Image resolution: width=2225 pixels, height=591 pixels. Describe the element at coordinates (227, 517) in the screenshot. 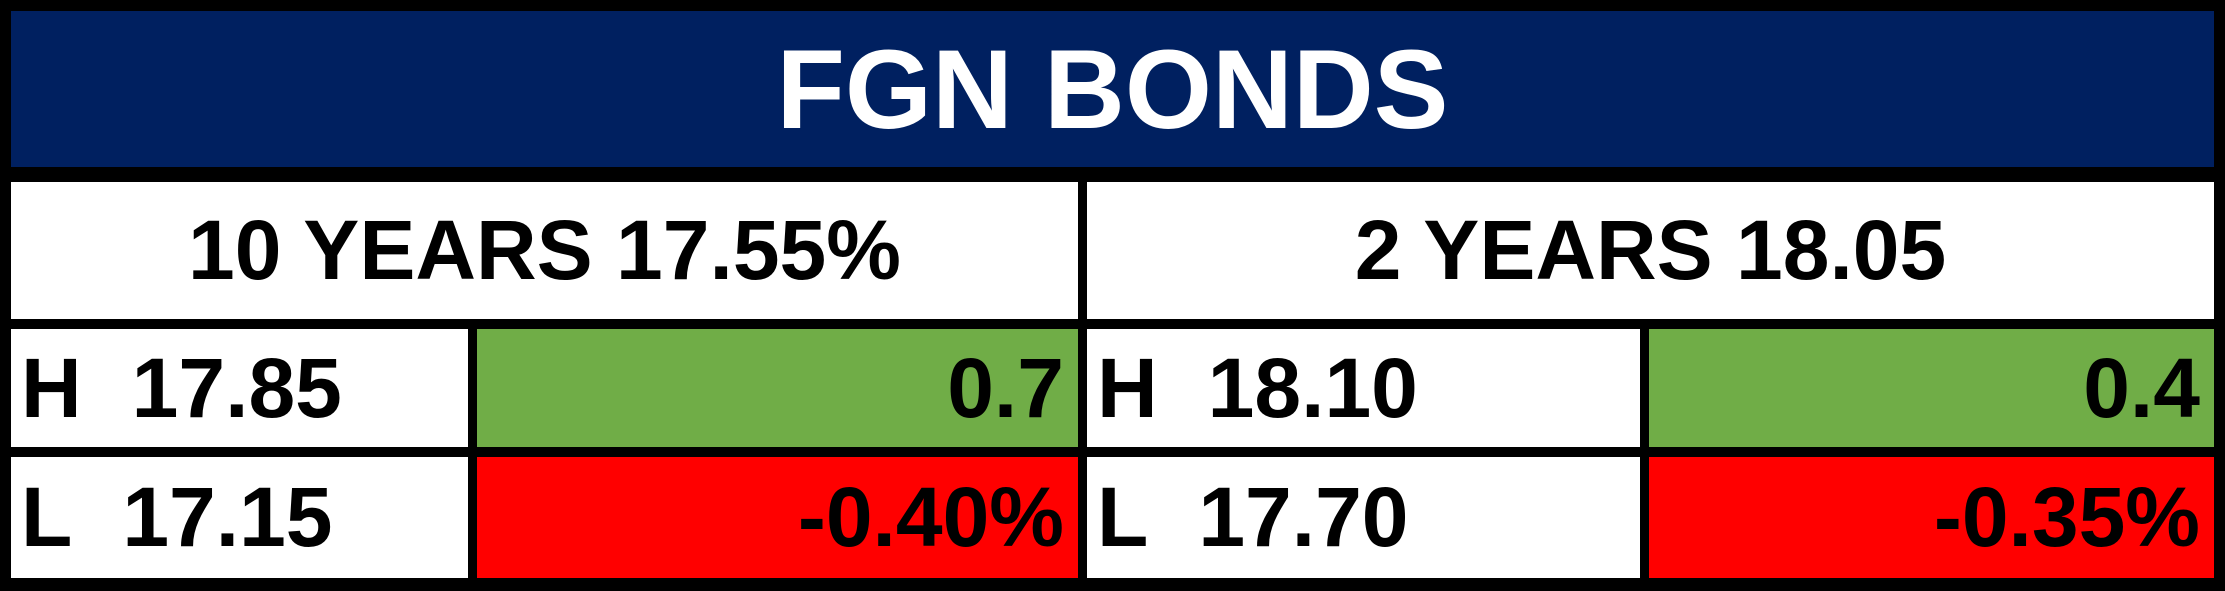

I see `low-value: 17.15` at that location.